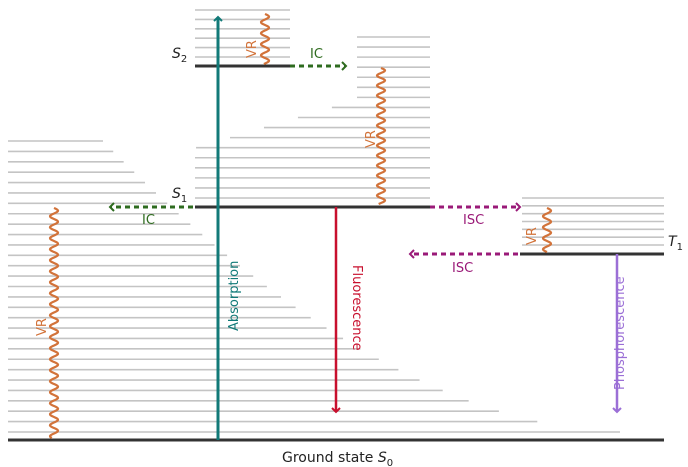  What do you see at coordinates (473, 220) in the screenshot?
I see `isc-forward-label: ISC` at bounding box center [473, 220].